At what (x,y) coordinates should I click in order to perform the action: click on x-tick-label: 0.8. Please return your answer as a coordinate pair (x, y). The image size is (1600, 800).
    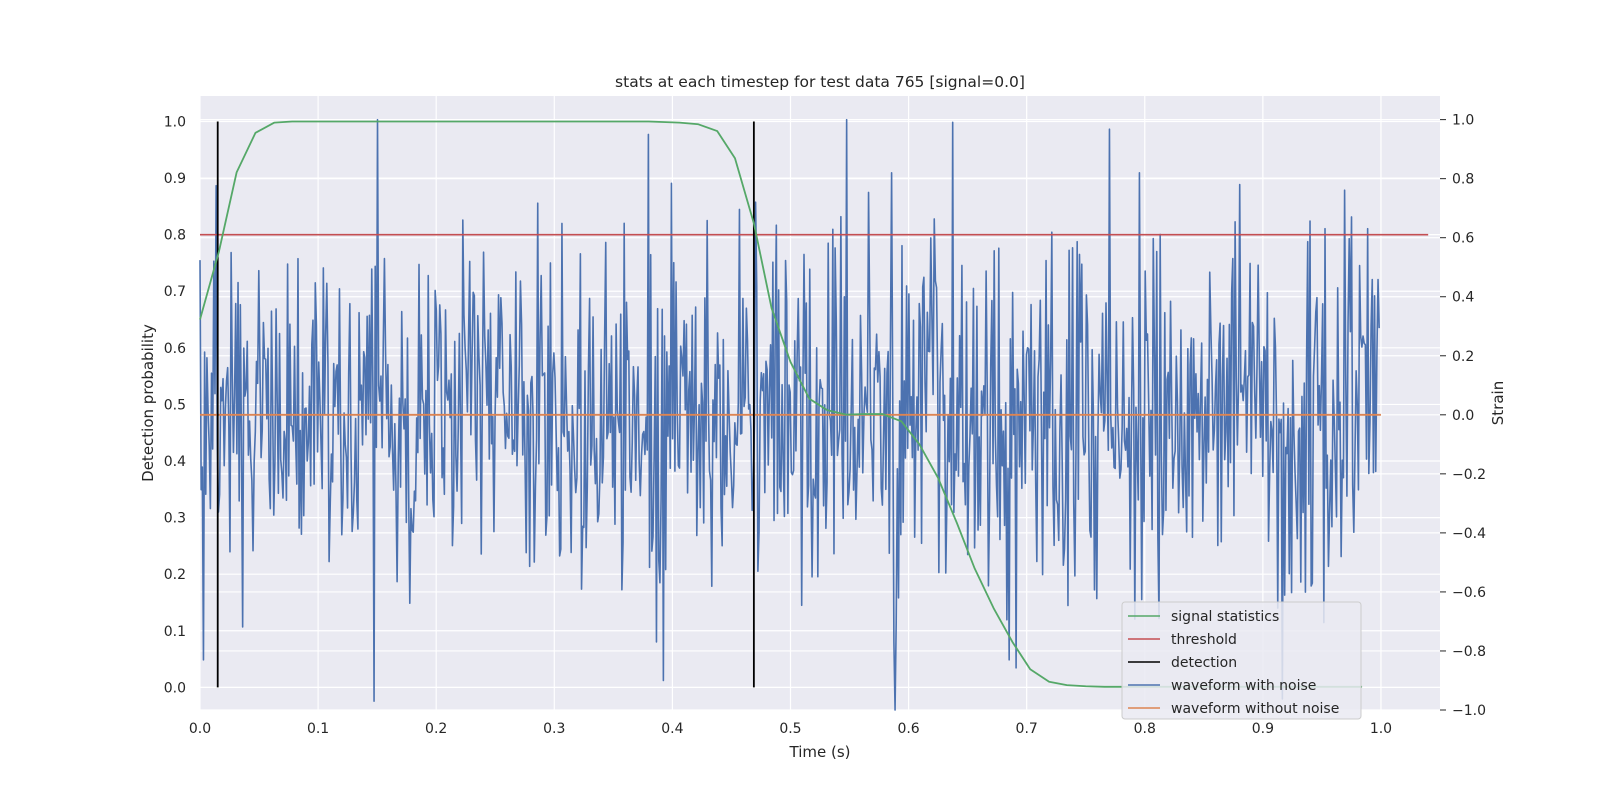
    Looking at the image, I should click on (1145, 729).